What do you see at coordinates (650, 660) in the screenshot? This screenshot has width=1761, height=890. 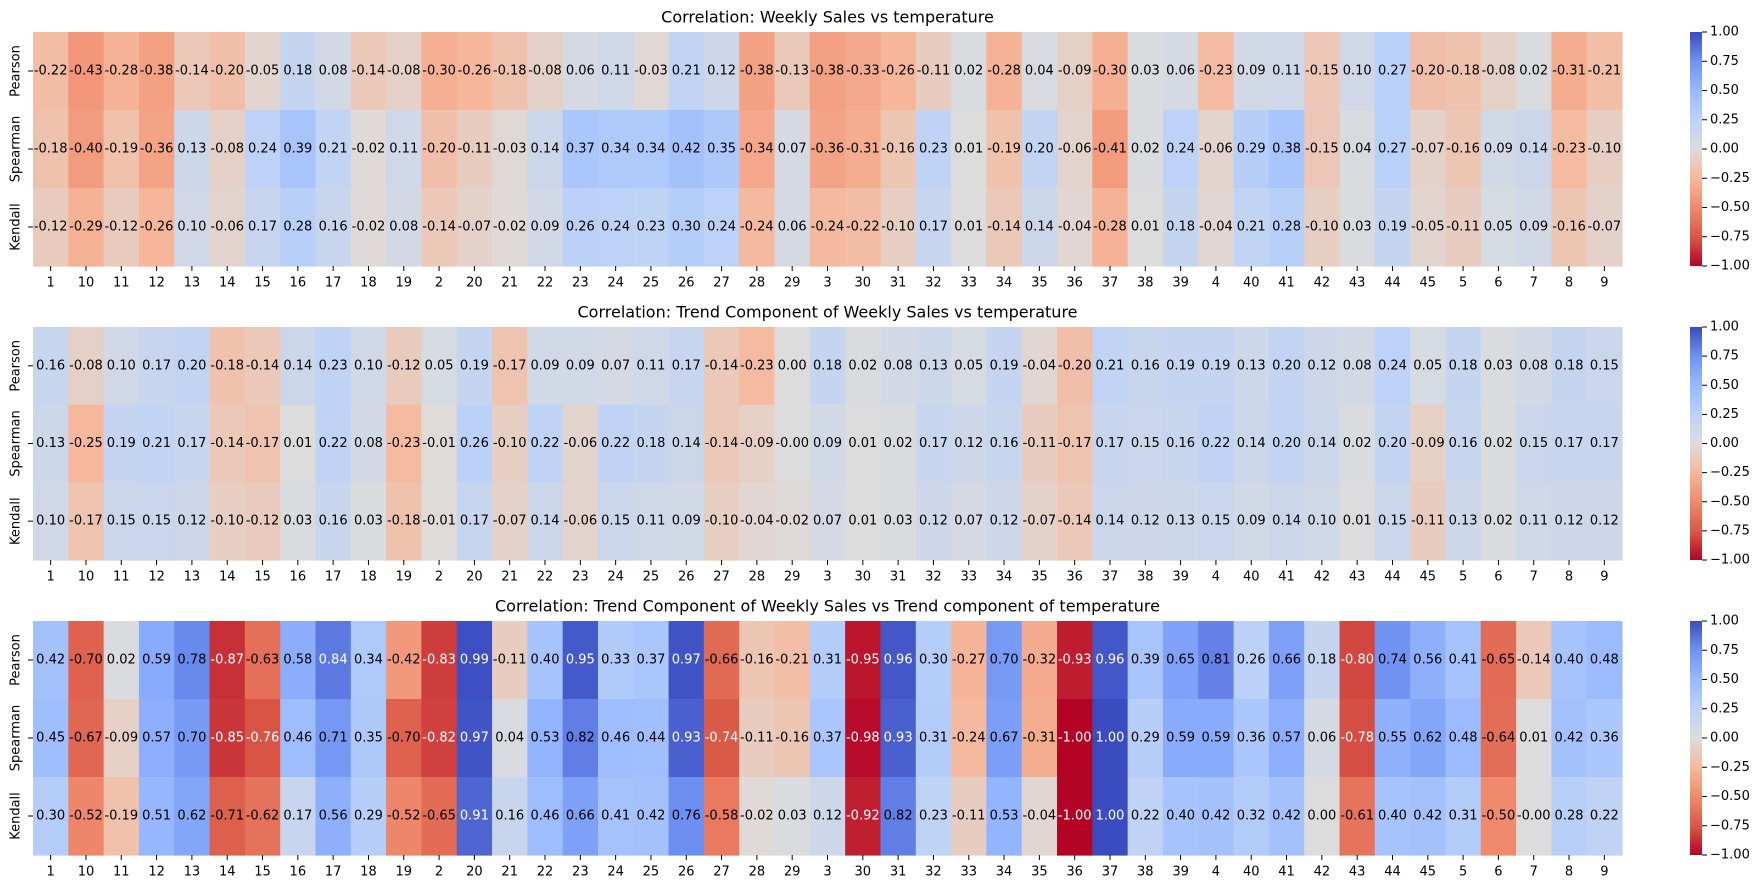 I see `cell-value-label: 0.37` at bounding box center [650, 660].